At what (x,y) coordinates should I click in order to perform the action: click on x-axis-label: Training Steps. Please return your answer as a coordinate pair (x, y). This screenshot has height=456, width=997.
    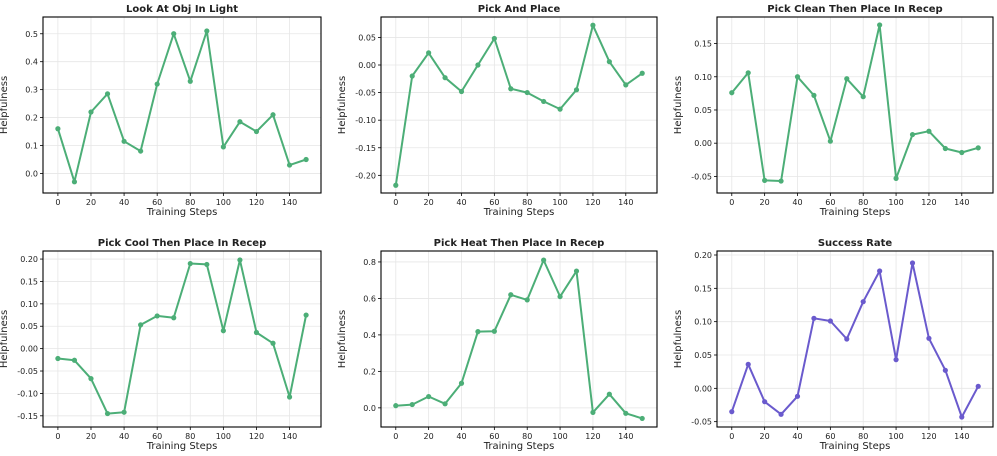
    Looking at the image, I should click on (182, 212).